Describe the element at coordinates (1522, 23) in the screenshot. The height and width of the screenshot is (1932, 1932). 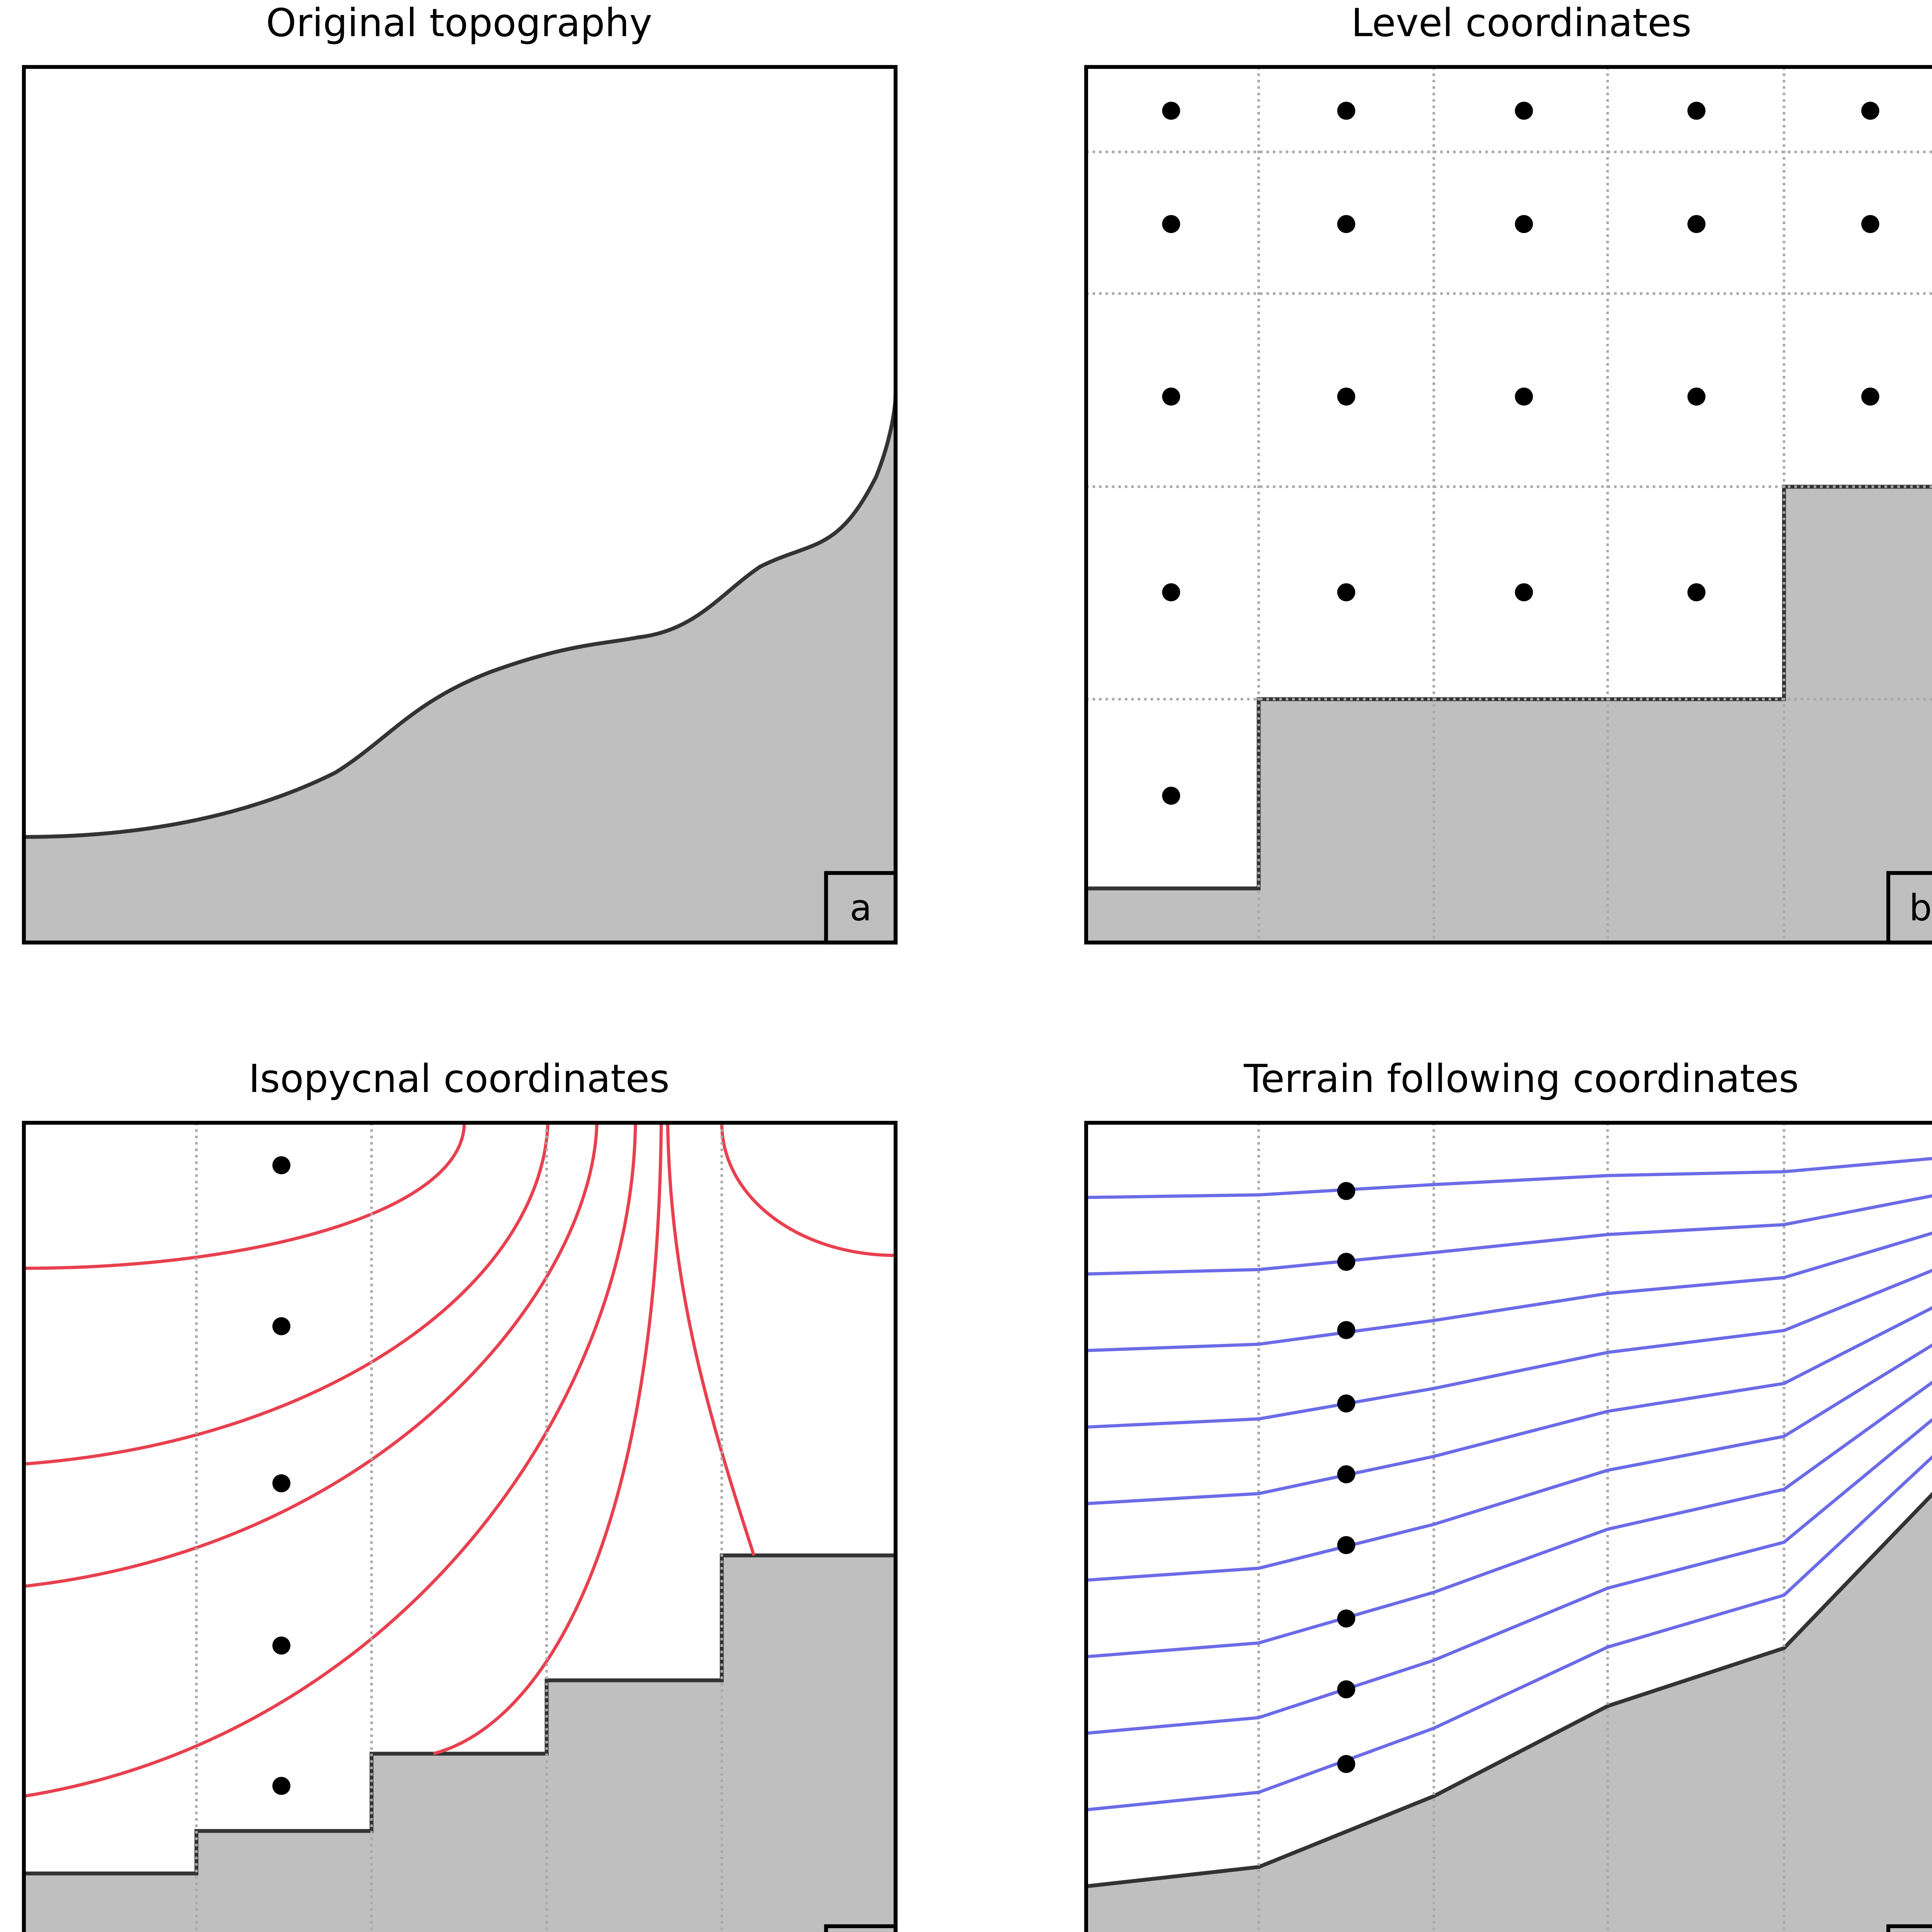
I see `panel-title: Level coordinates` at that location.